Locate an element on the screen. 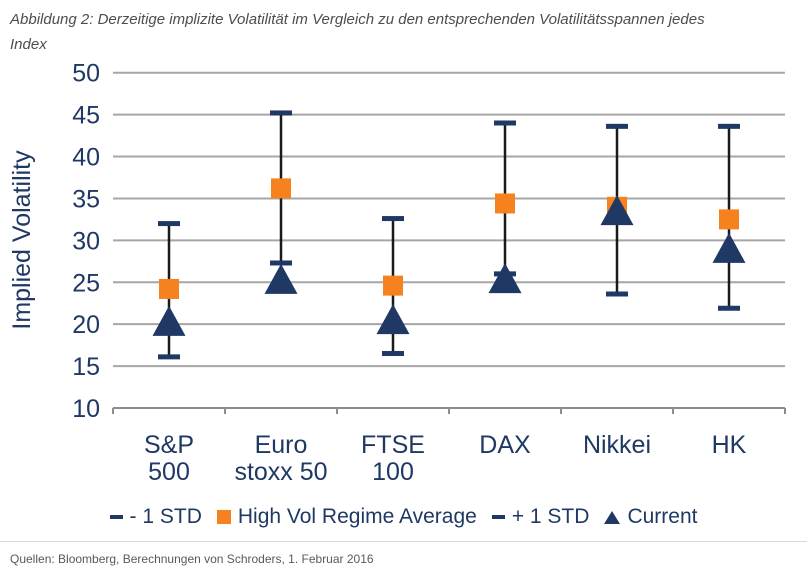 The height and width of the screenshot is (578, 807). x-category-label: Euro is located at coordinates (281, 445).